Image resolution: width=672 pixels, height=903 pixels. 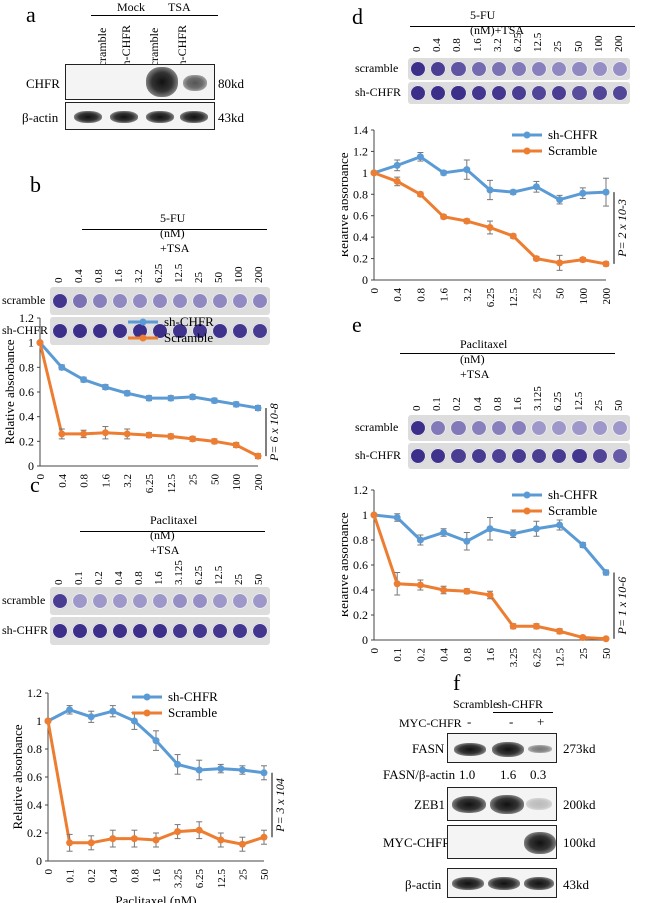 I want to click on concentration-label: 3.125, so click(x=538, y=398).